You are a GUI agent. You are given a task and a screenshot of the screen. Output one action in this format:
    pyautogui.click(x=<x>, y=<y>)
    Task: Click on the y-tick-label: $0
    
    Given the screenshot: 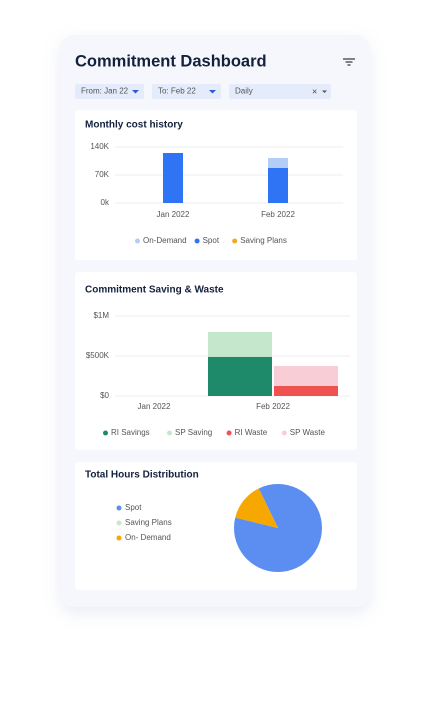 What is the action you would take?
    pyautogui.click(x=104, y=395)
    